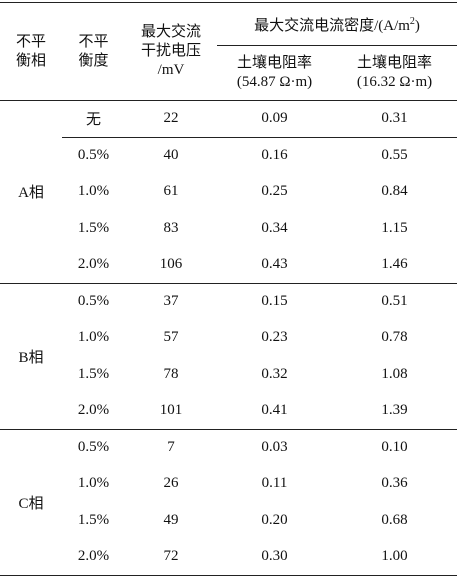  Describe the element at coordinates (228, 520) in the screenshot. I see `table-row: 1.5% 49 0.20 0.68` at that location.